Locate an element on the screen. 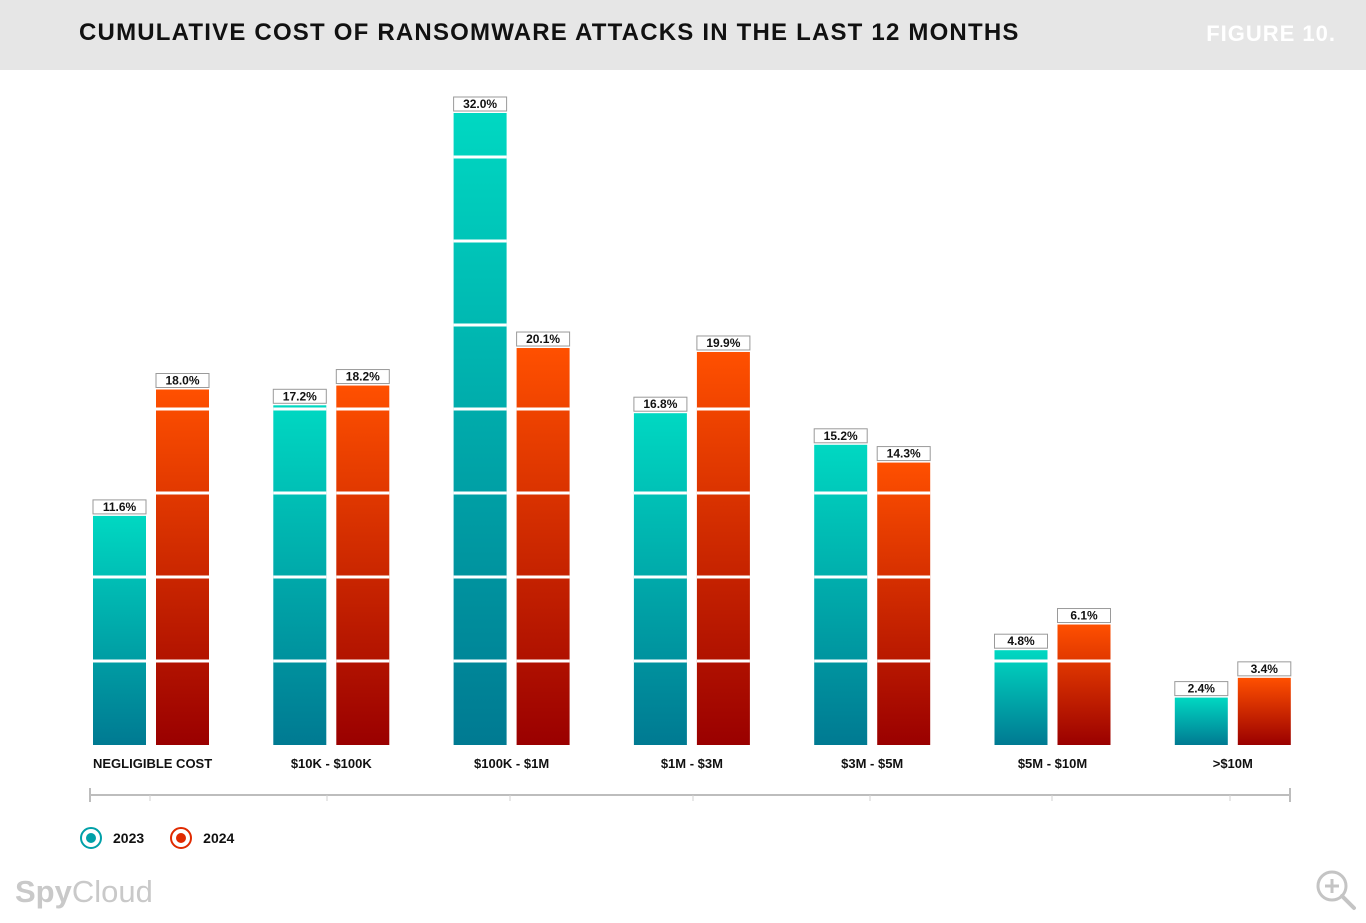 This screenshot has height=923, width=1366. data-label-2024-2: 20.1% is located at coordinates (543, 339).